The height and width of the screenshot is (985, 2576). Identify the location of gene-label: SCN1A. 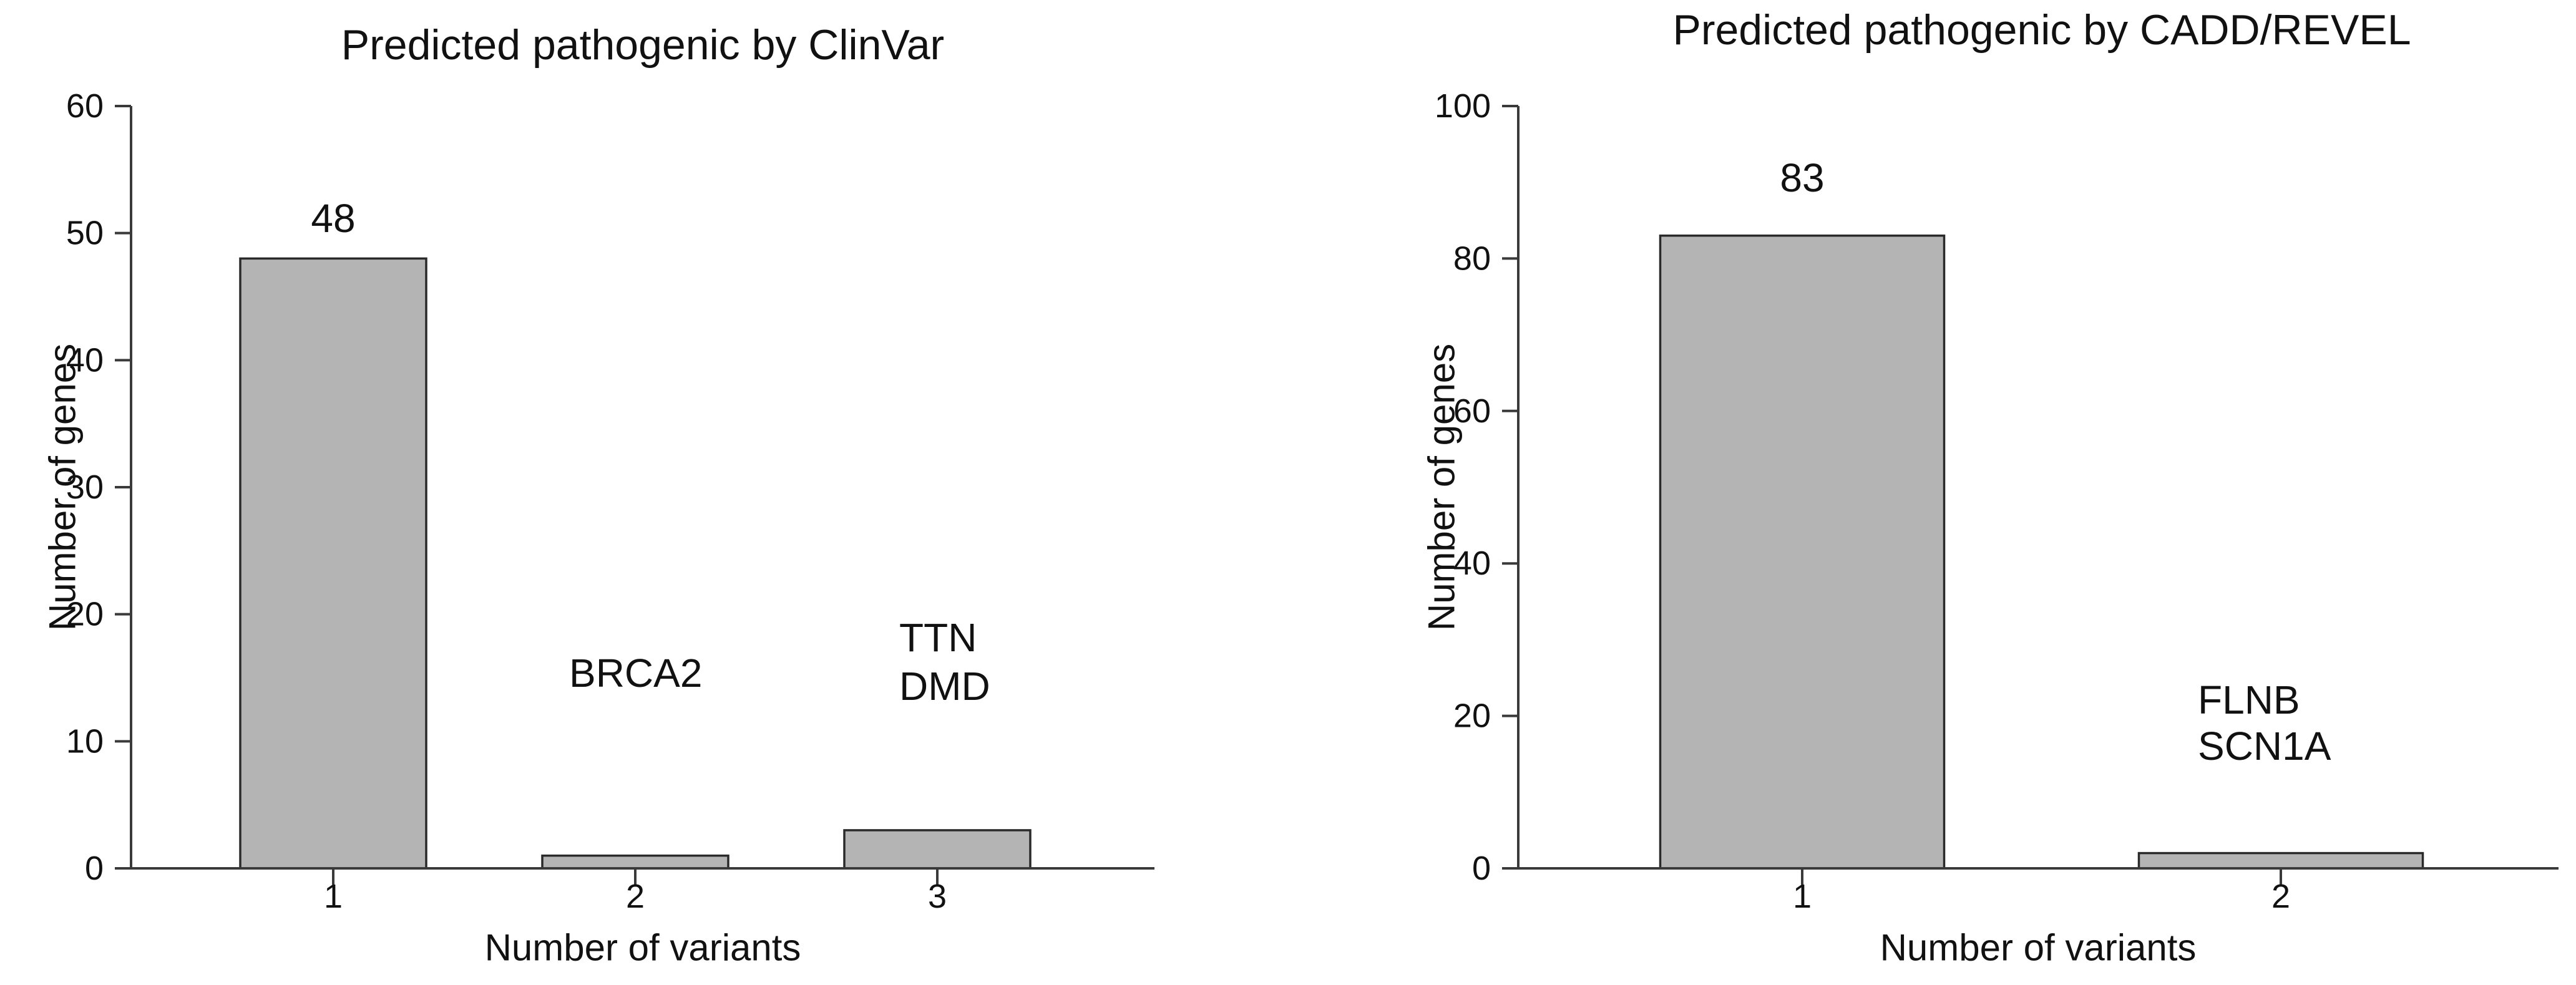
(2264, 746).